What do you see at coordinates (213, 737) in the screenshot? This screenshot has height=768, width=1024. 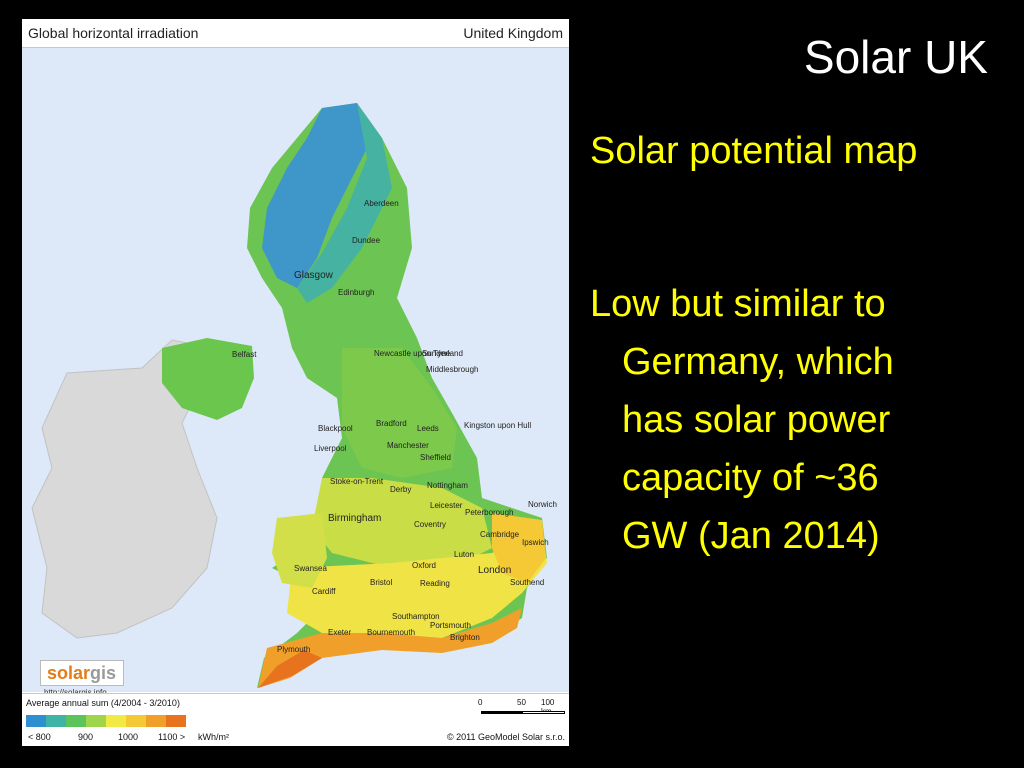 I see `legend-unit: kWh/m²` at bounding box center [213, 737].